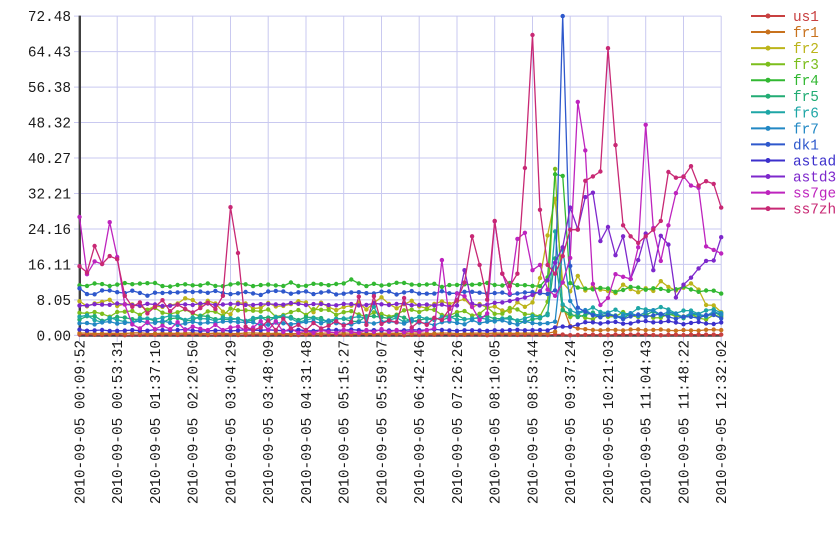 This screenshot has width=840, height=560. I want to click on svg-text: 8.05, so click(53, 302).